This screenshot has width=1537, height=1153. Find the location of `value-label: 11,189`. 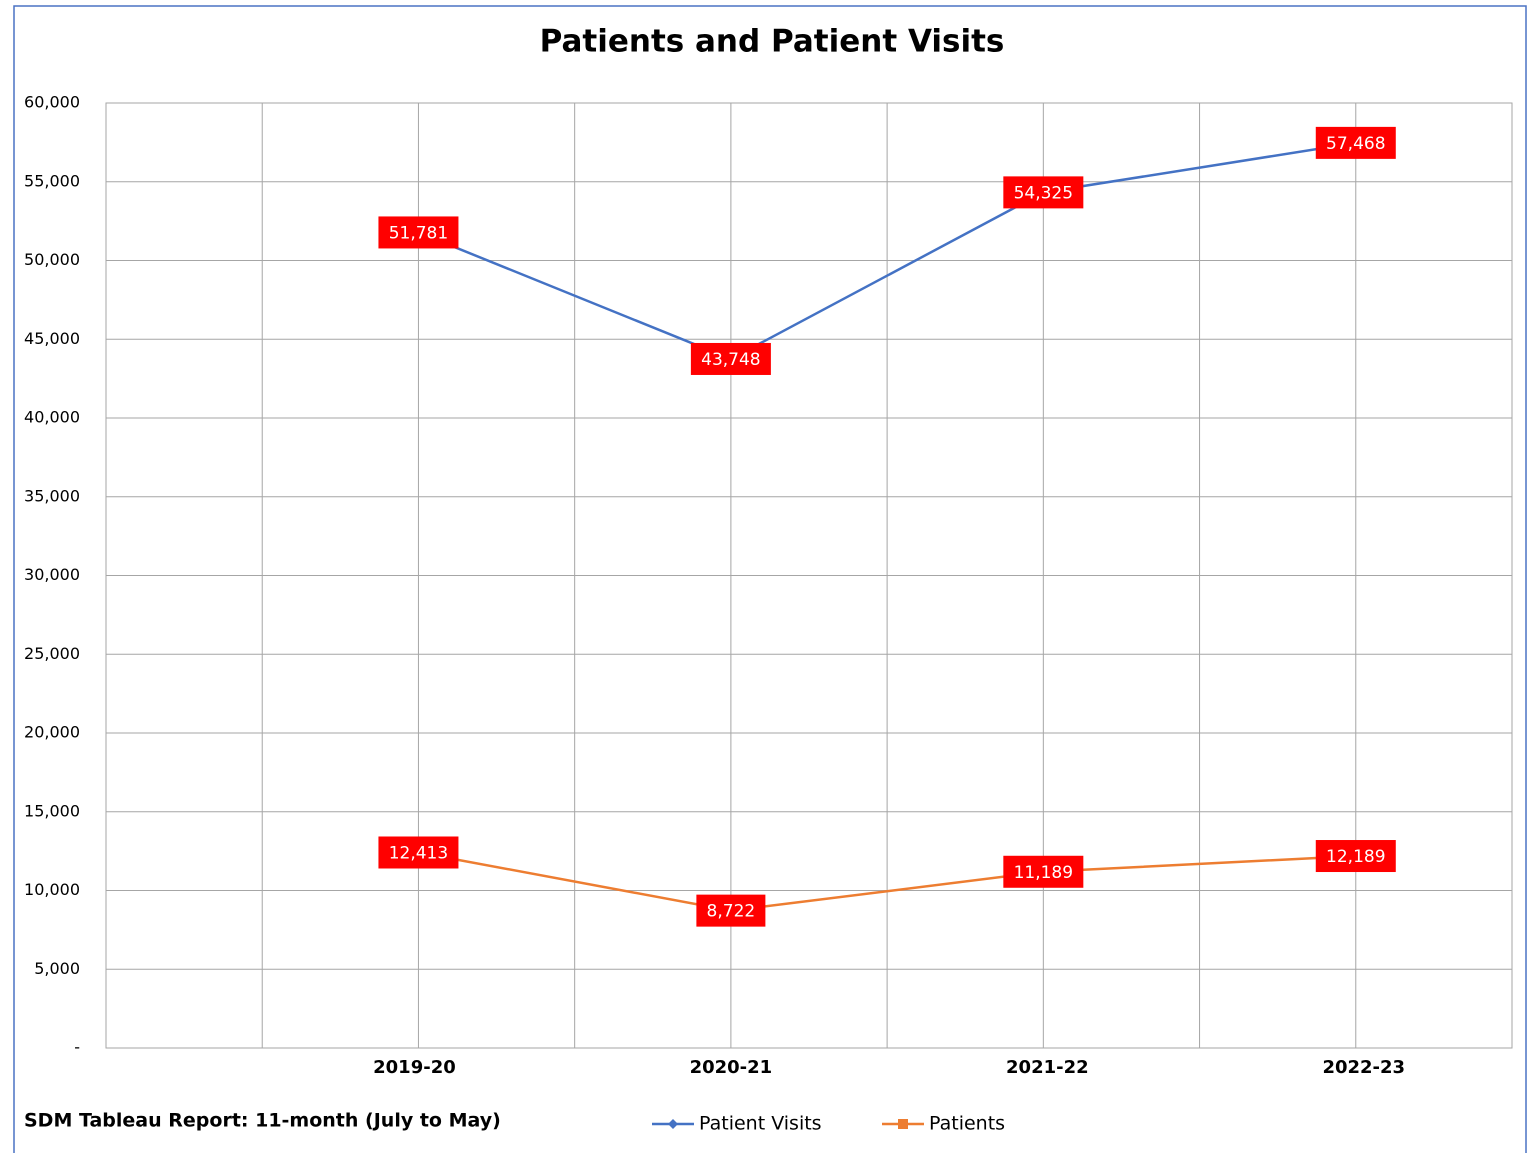

value-label: 11,189 is located at coordinates (1043, 873).